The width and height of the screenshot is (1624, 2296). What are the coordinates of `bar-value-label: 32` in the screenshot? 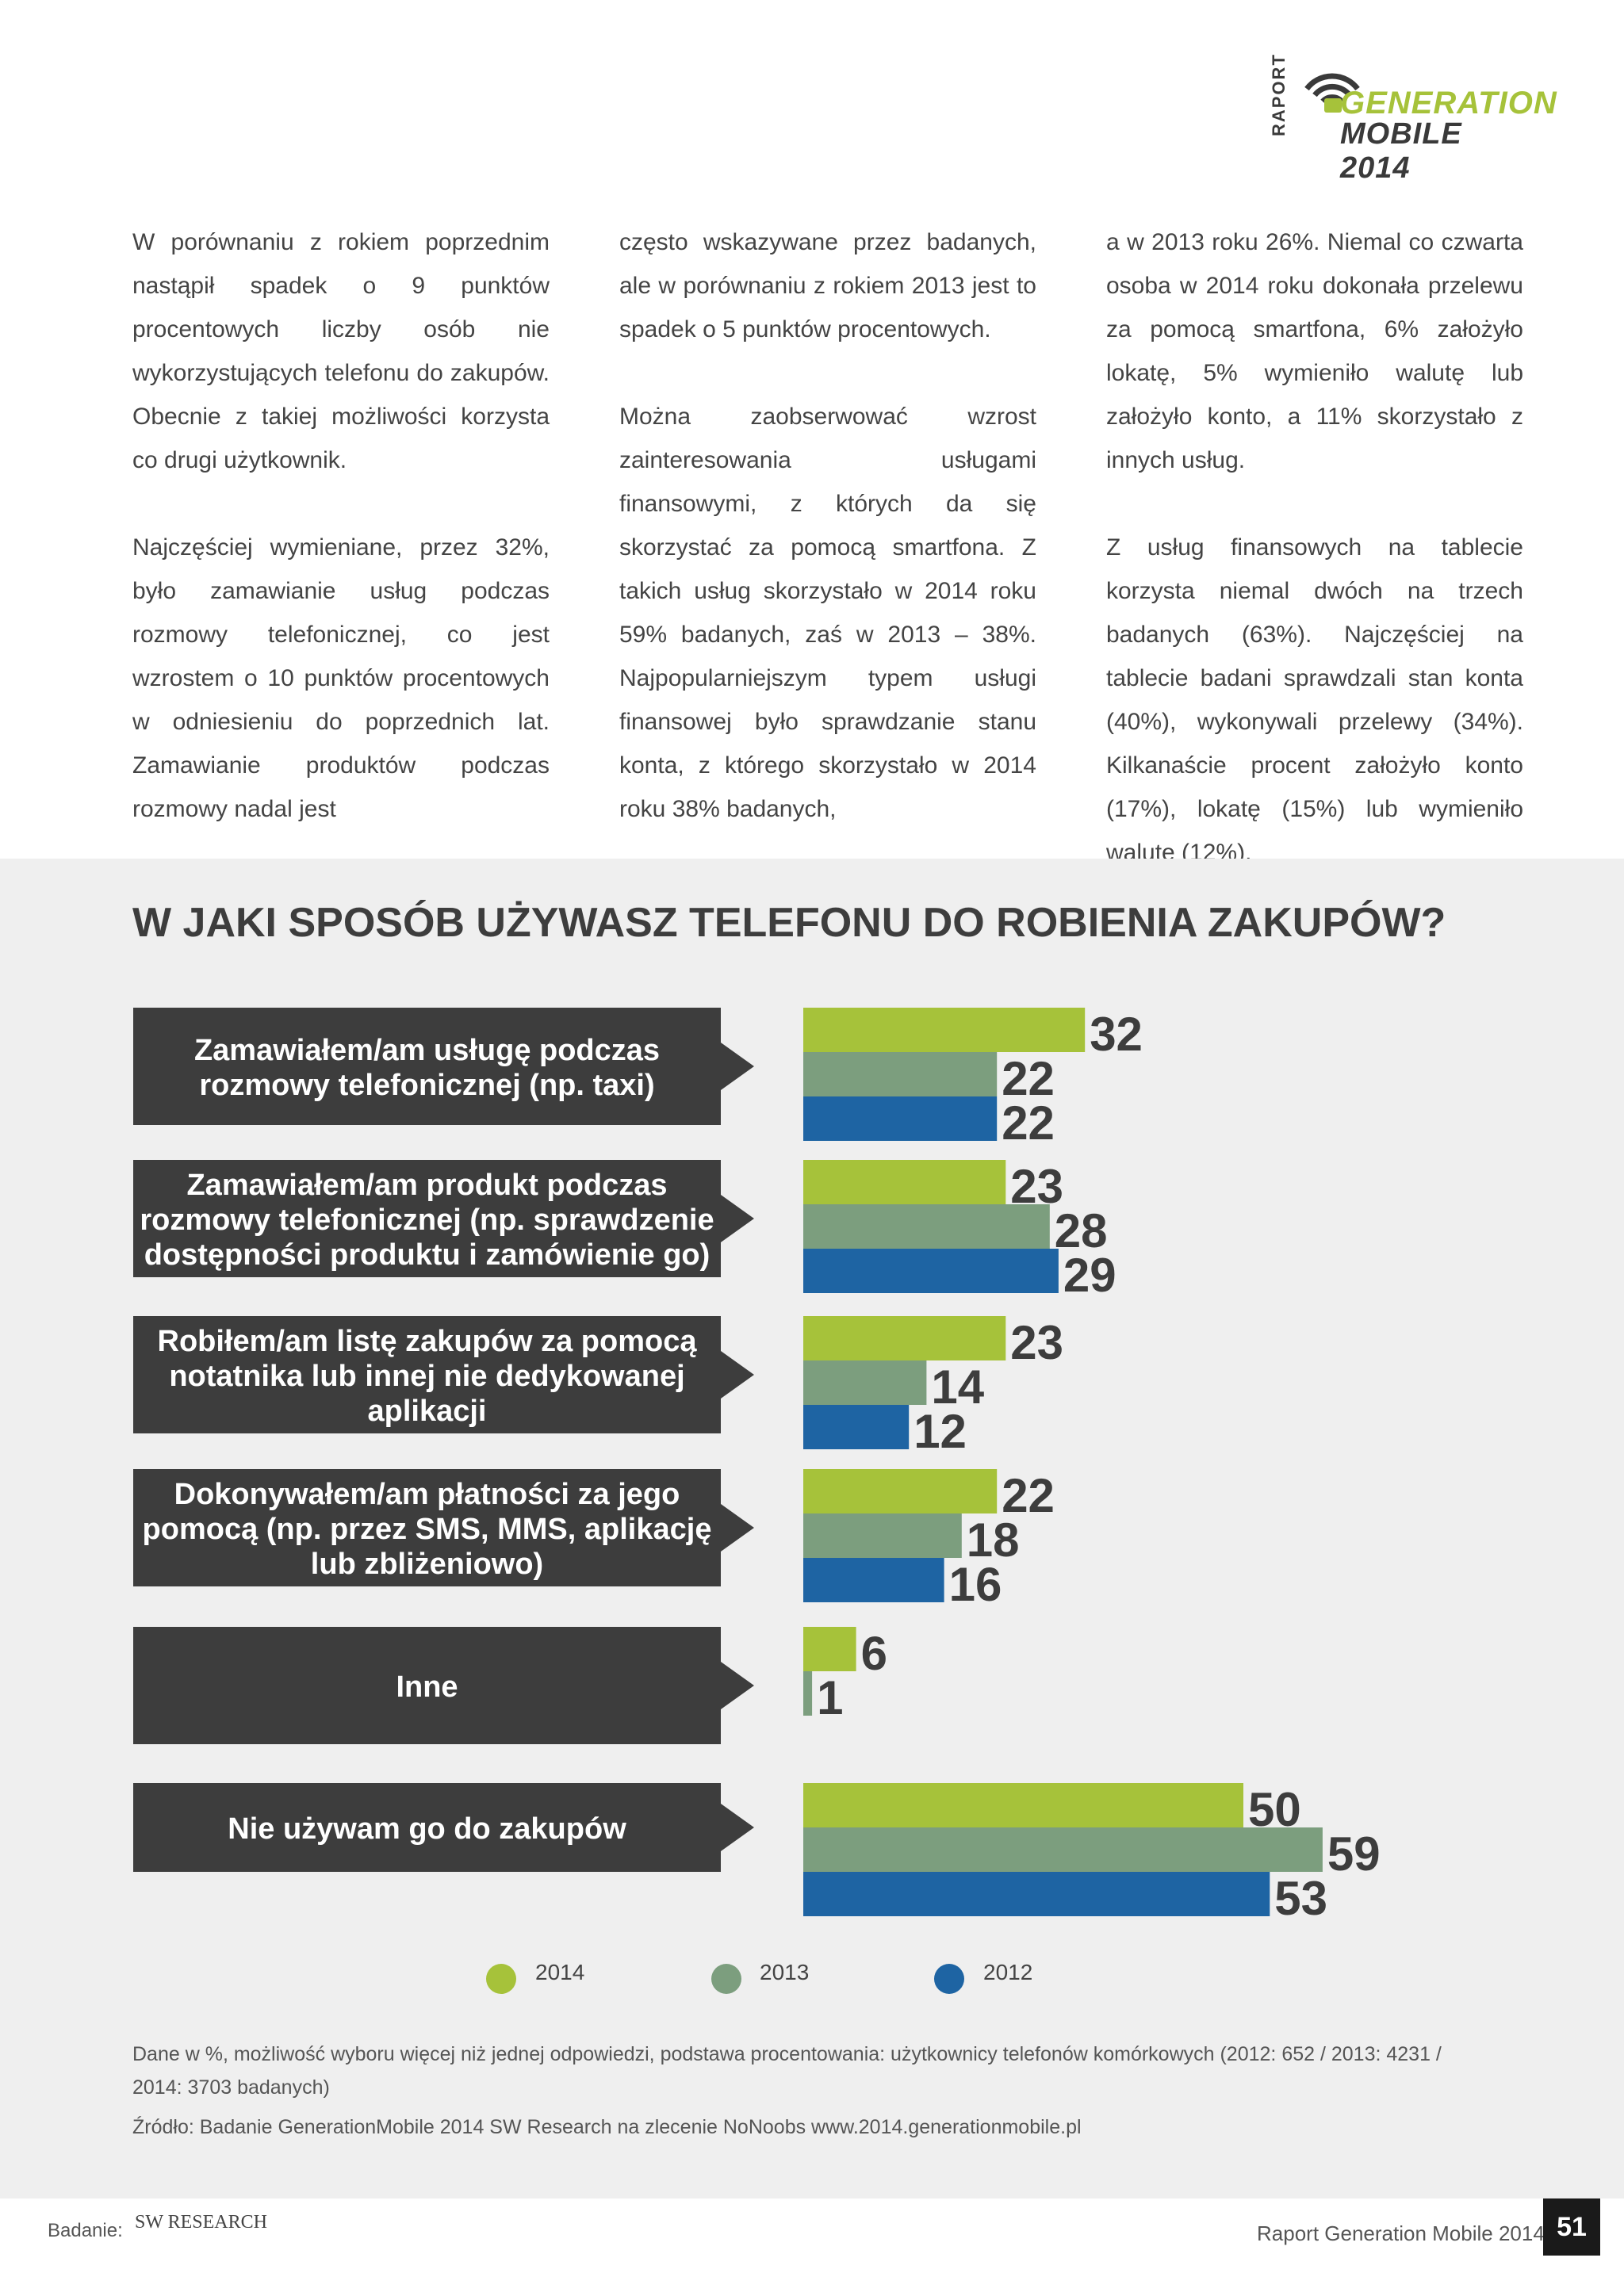 It's located at (1116, 1034).